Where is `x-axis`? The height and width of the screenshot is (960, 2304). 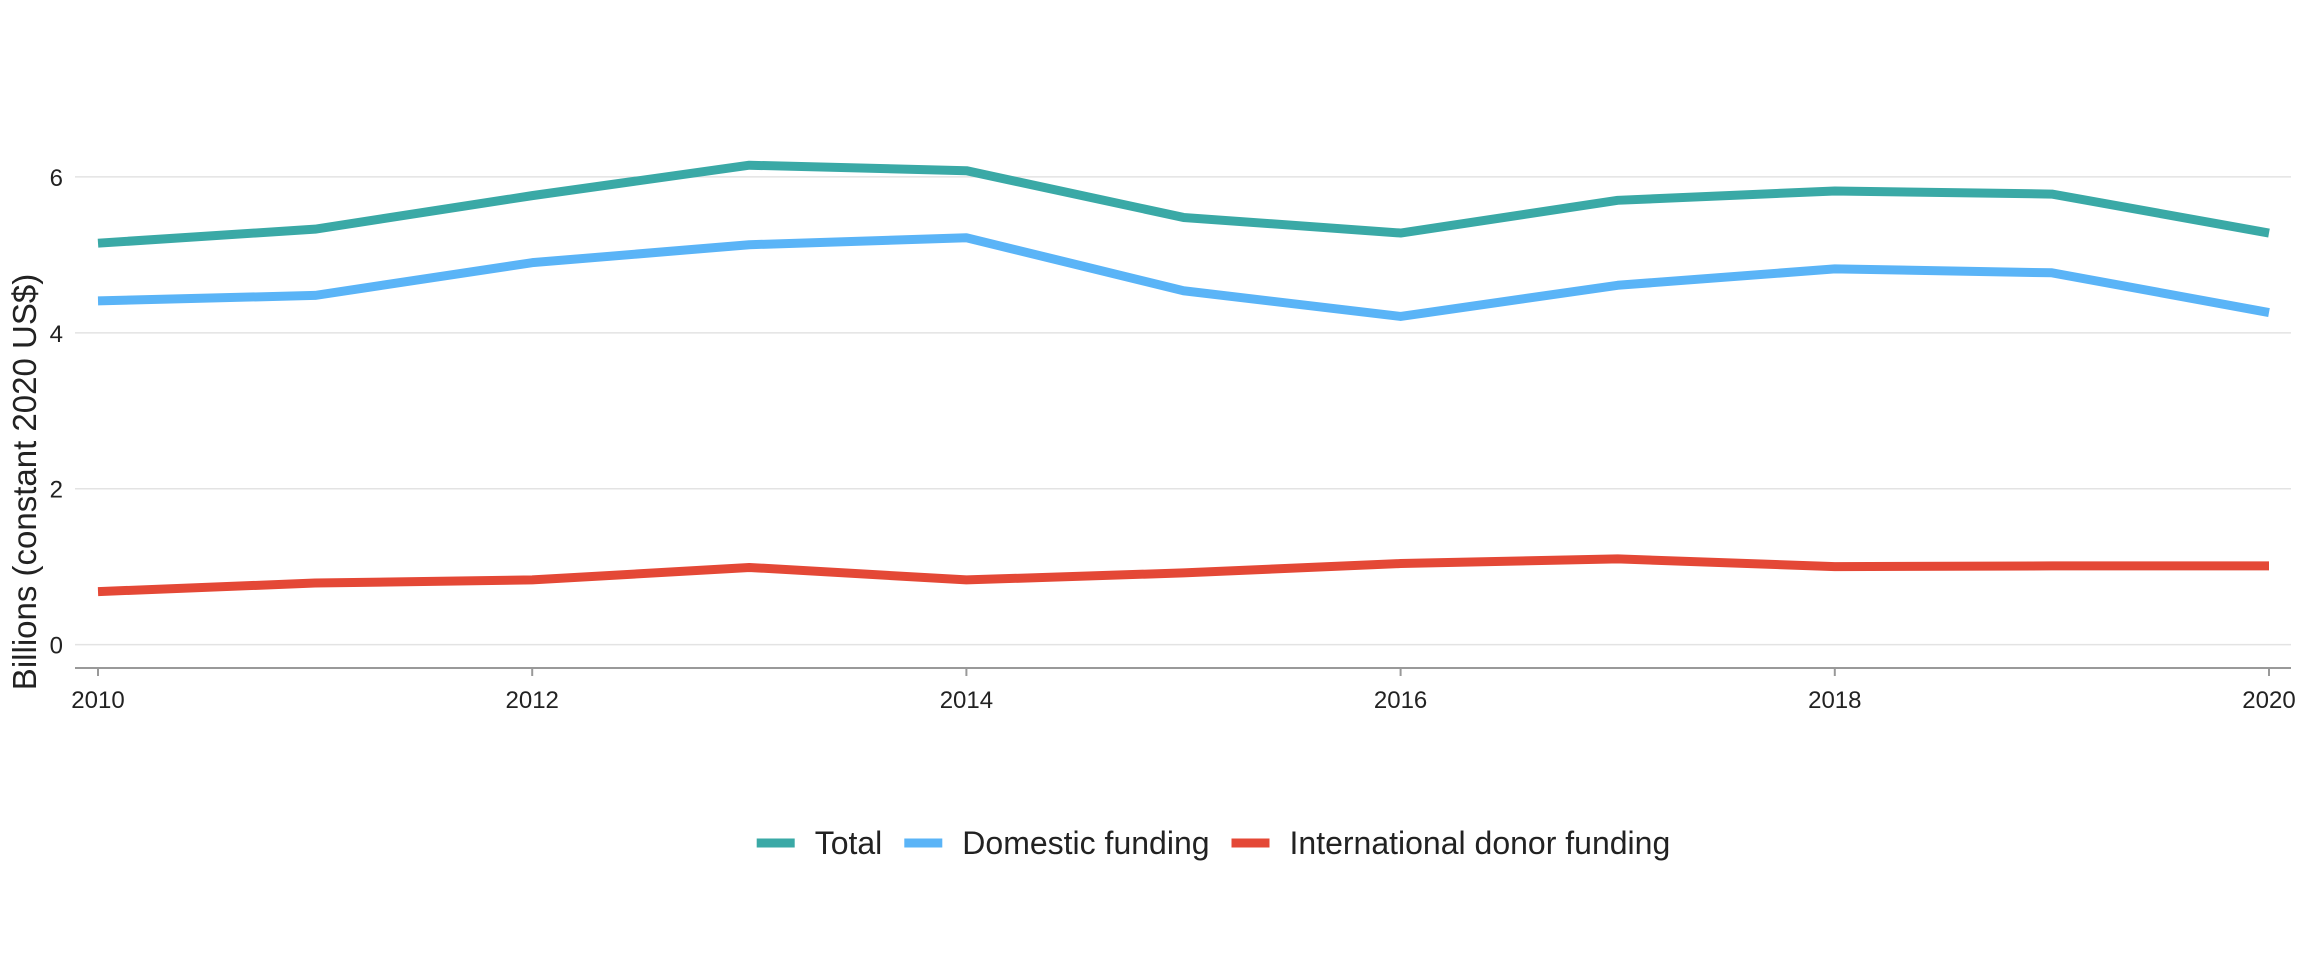
x-axis is located at coordinates (1183, 671).